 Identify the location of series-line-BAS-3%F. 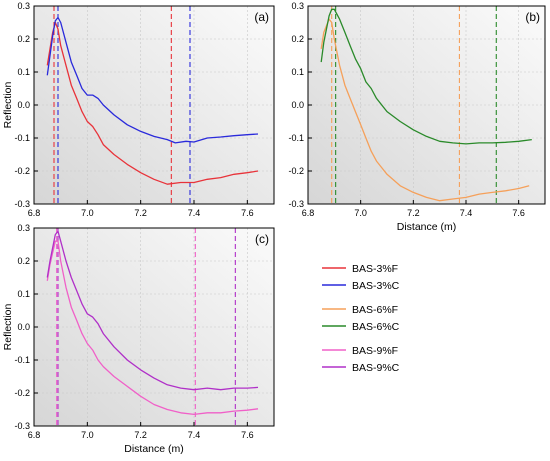
(152, 103).